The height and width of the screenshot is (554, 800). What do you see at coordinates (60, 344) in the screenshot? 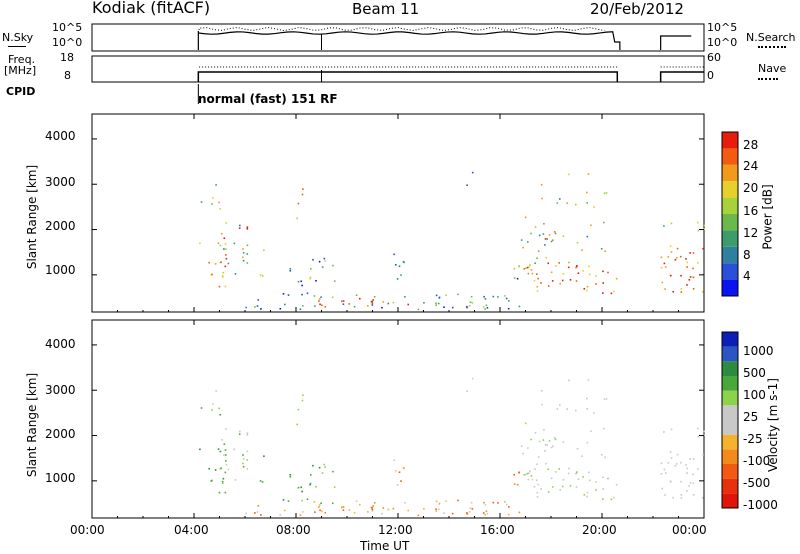
I see `vel-ytick-4000: 4000` at bounding box center [60, 344].